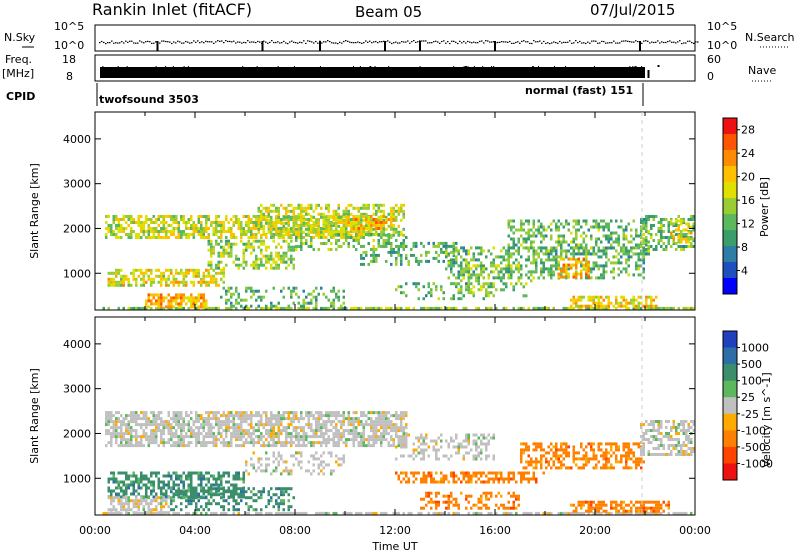  Describe the element at coordinates (69, 76) in the screenshot. I see `freq-tick-bottom: 8` at that location.